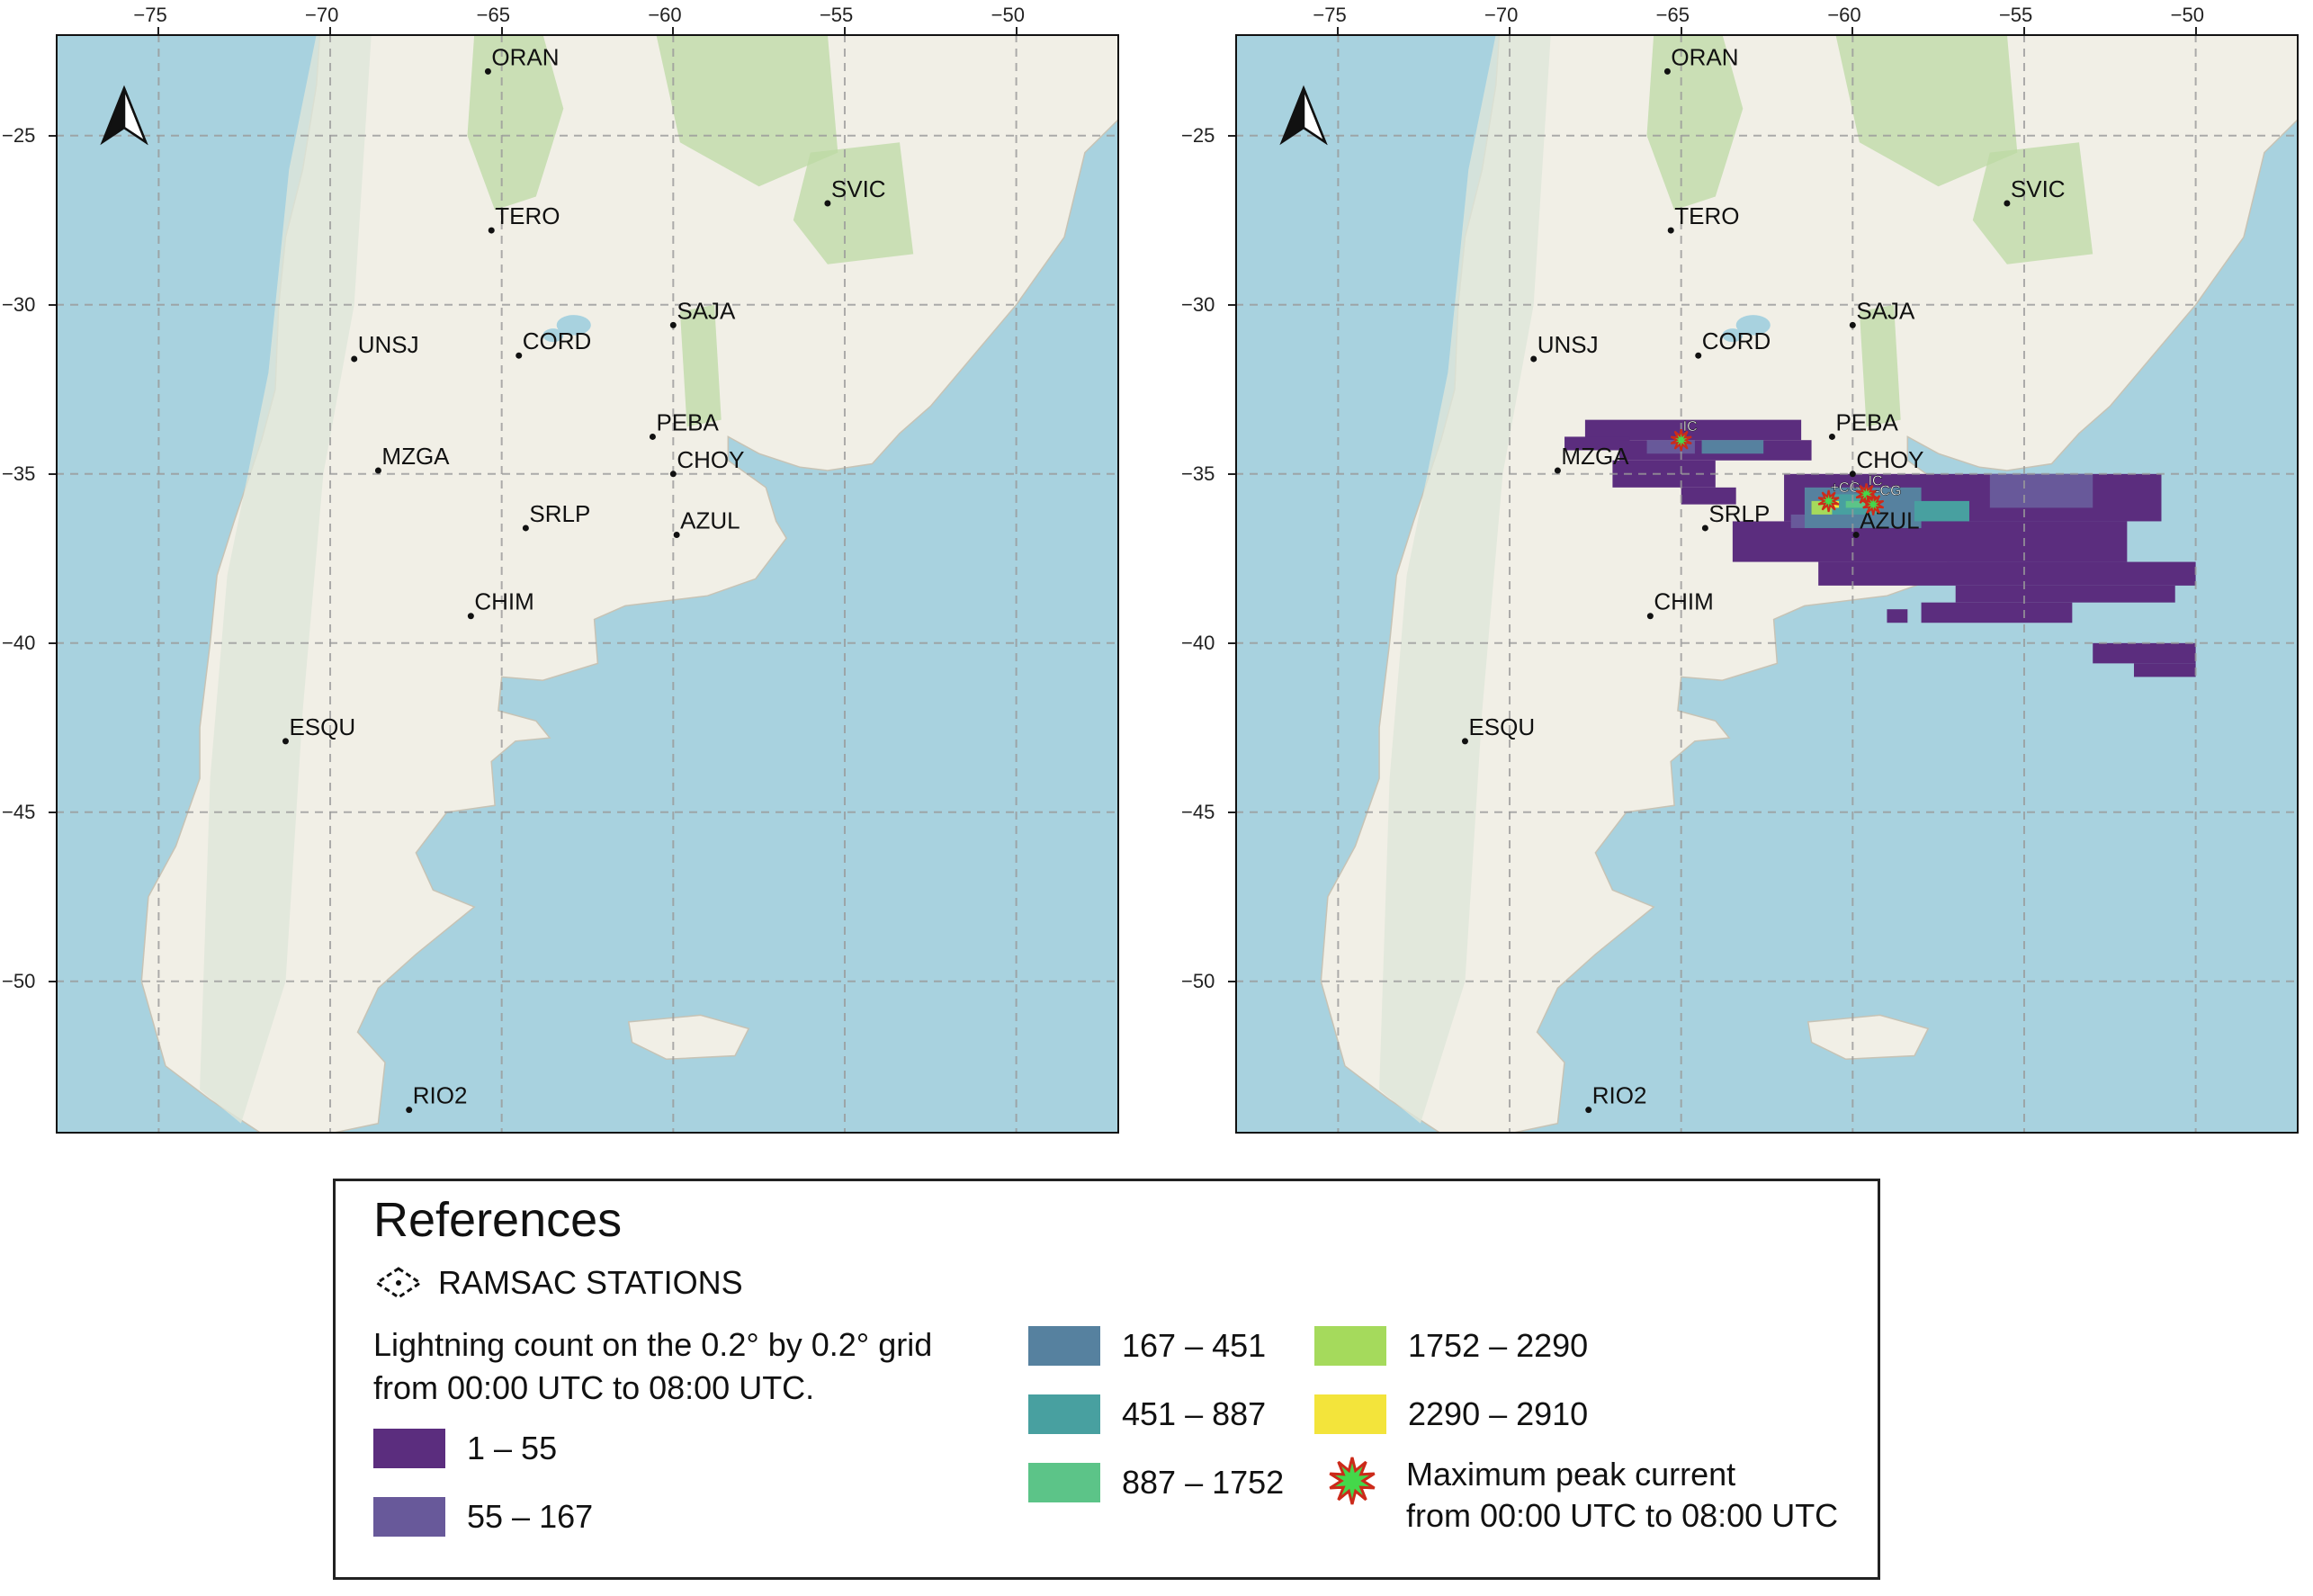 Image resolution: width=2313 pixels, height=1596 pixels. What do you see at coordinates (557, 340) in the screenshot?
I see `station-label-cord: CORD` at bounding box center [557, 340].